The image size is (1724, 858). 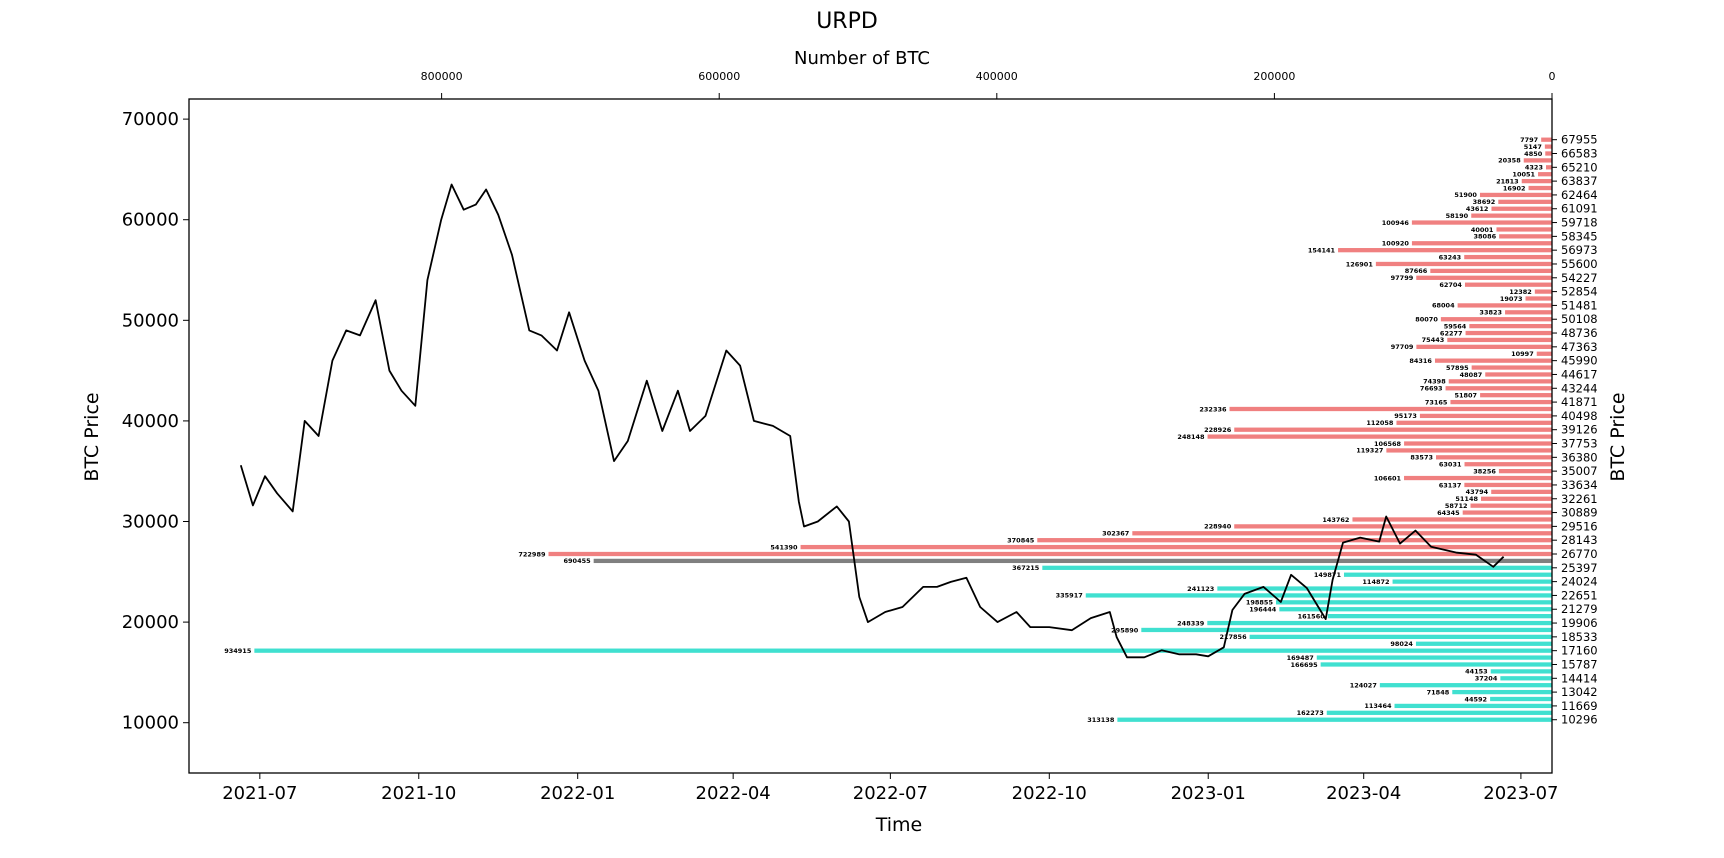 I want to click on right-price-label: 29516, so click(x=1579, y=526).